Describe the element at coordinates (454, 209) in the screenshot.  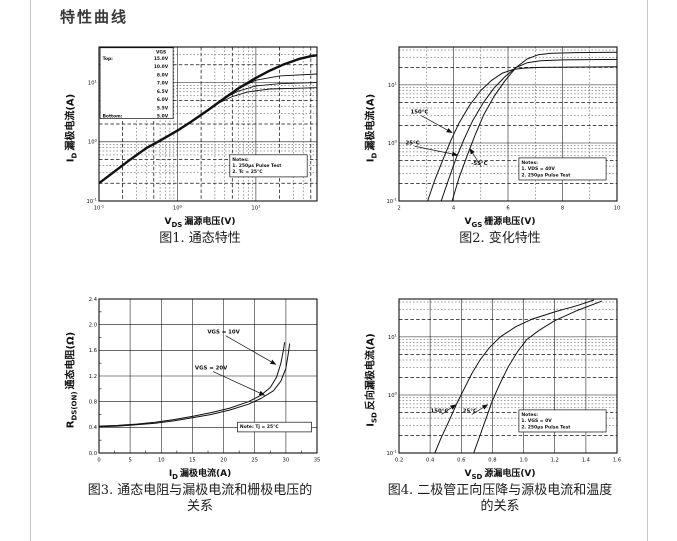
I see `svg-text: 4` at that location.